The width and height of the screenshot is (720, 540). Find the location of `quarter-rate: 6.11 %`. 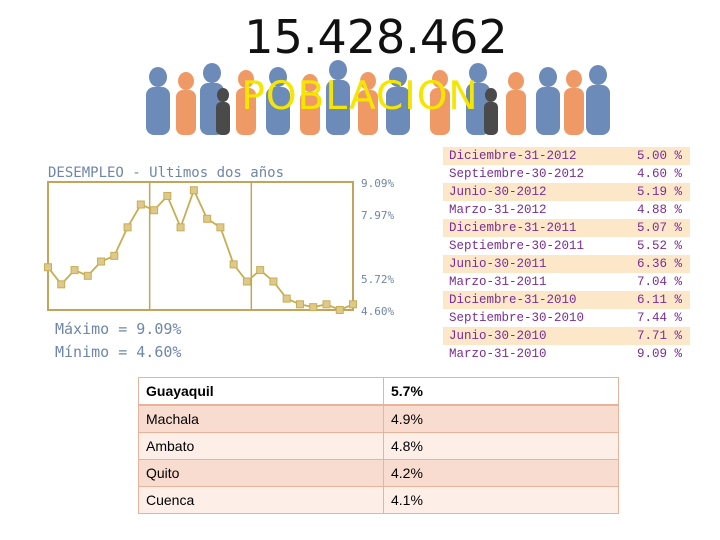

quarter-rate: 6.11 % is located at coordinates (660, 300).